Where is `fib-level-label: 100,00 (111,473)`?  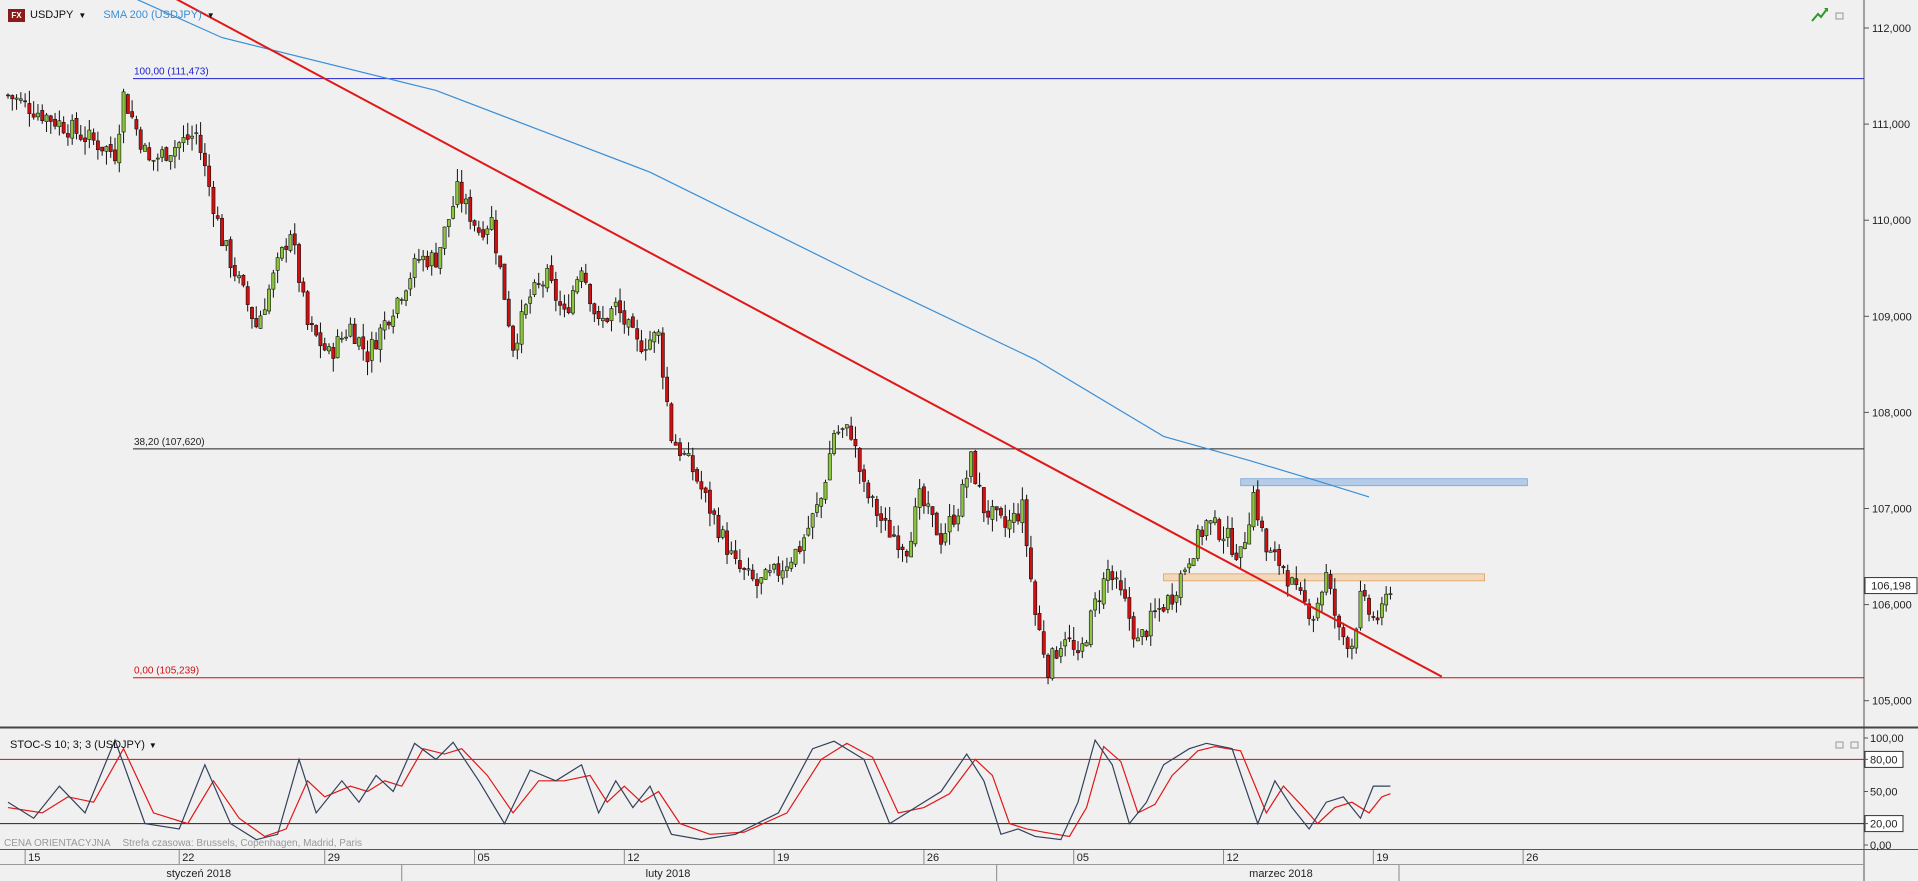
fib-level-label: 100,00 (111,473) is located at coordinates (171, 72).